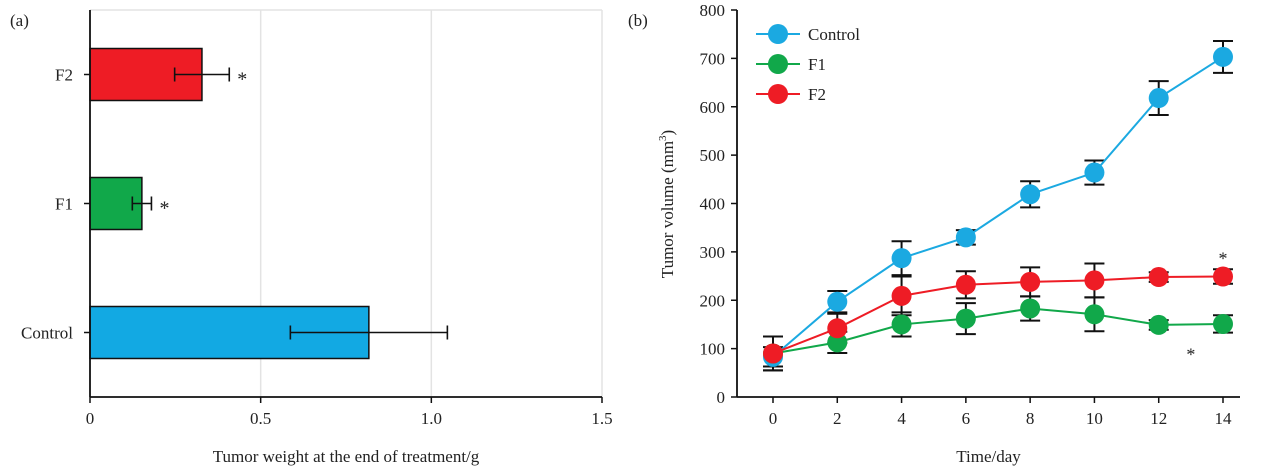  Describe the element at coordinates (260, 418) in the screenshot. I see `x-tick-label: 0.5` at that location.